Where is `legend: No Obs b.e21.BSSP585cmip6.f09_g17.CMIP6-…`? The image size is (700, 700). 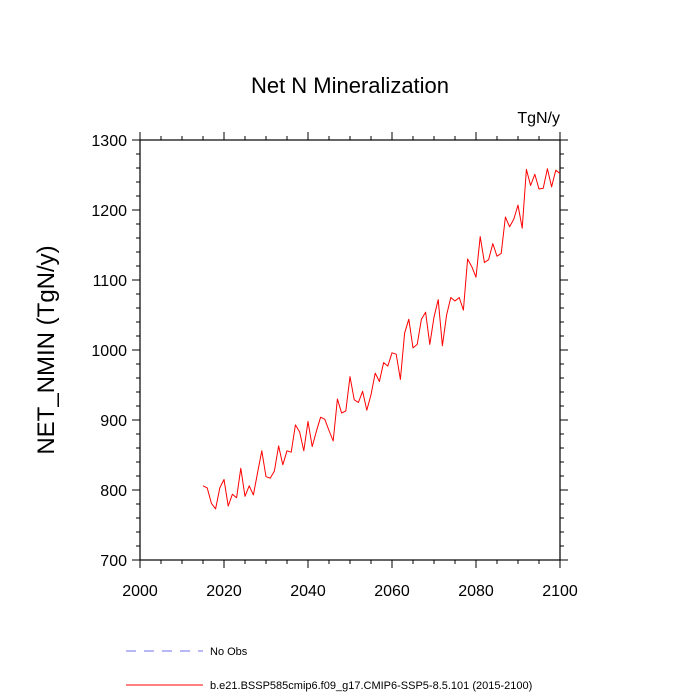
legend: No Obs b.e21.BSSP585cmip6.f09_g17.CMIP6-… is located at coordinates (329, 669).